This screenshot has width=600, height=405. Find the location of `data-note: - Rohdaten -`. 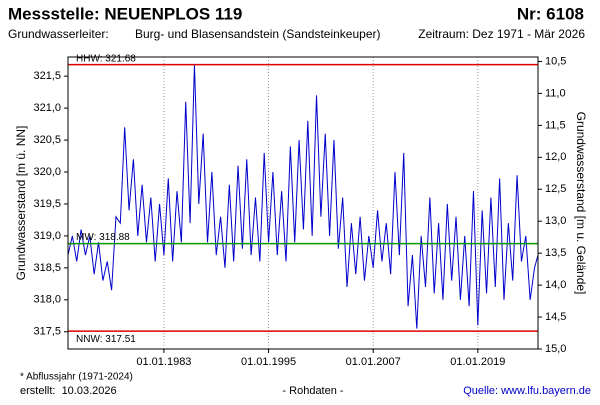

data-note: - Rohdaten - is located at coordinates (312, 391).